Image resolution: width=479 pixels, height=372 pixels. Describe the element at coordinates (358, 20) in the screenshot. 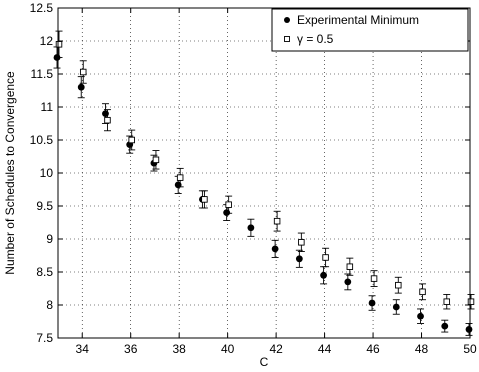

I see `legend-label-experimental-minimum: Experimental Minimum` at that location.